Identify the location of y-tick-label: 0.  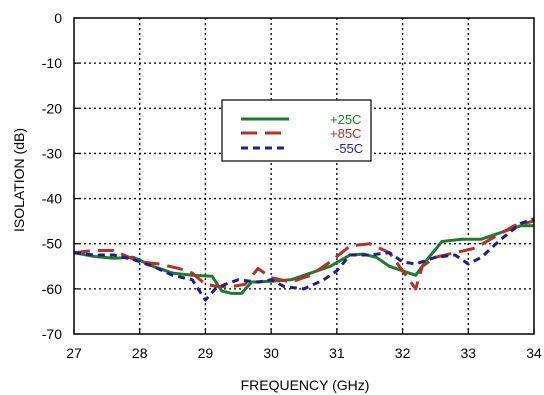
(58, 18).